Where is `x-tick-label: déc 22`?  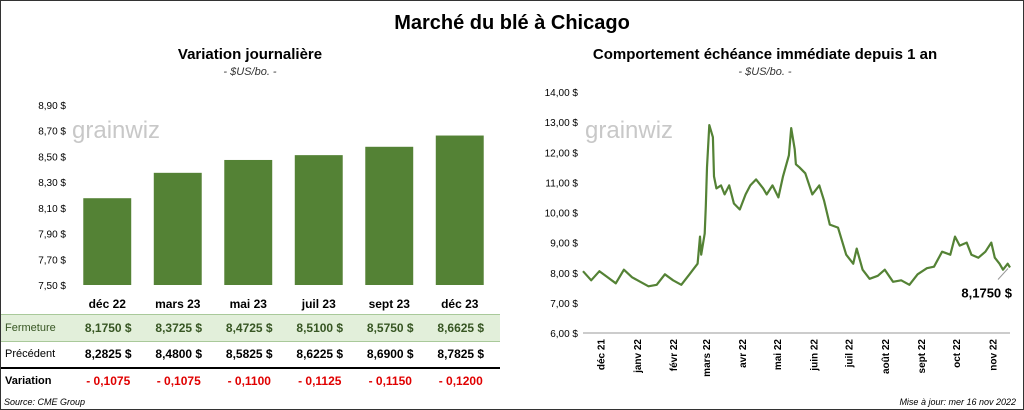
x-tick-label: déc 22 is located at coordinates (108, 304).